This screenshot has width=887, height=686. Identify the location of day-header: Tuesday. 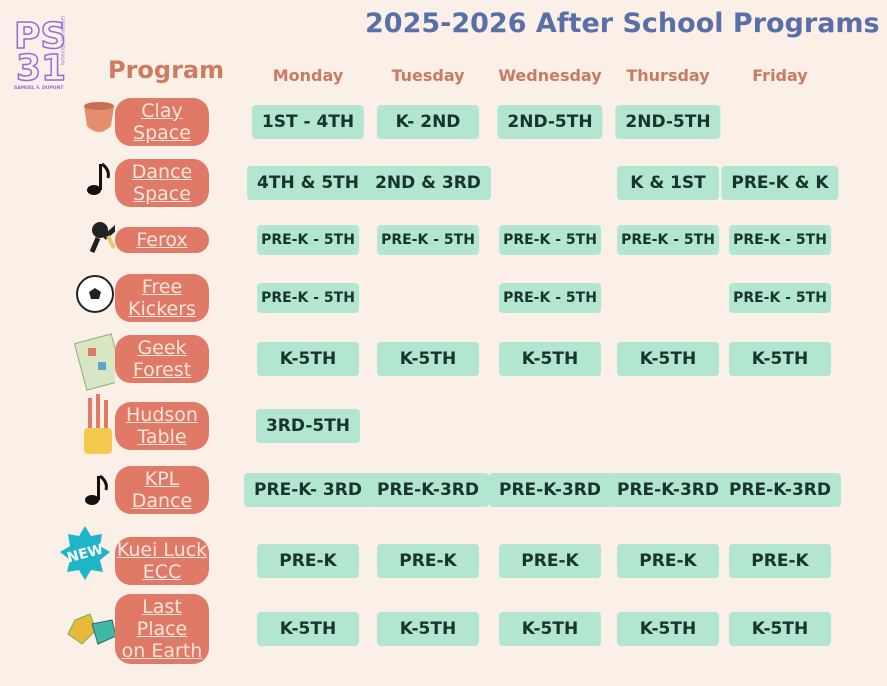
(428, 75).